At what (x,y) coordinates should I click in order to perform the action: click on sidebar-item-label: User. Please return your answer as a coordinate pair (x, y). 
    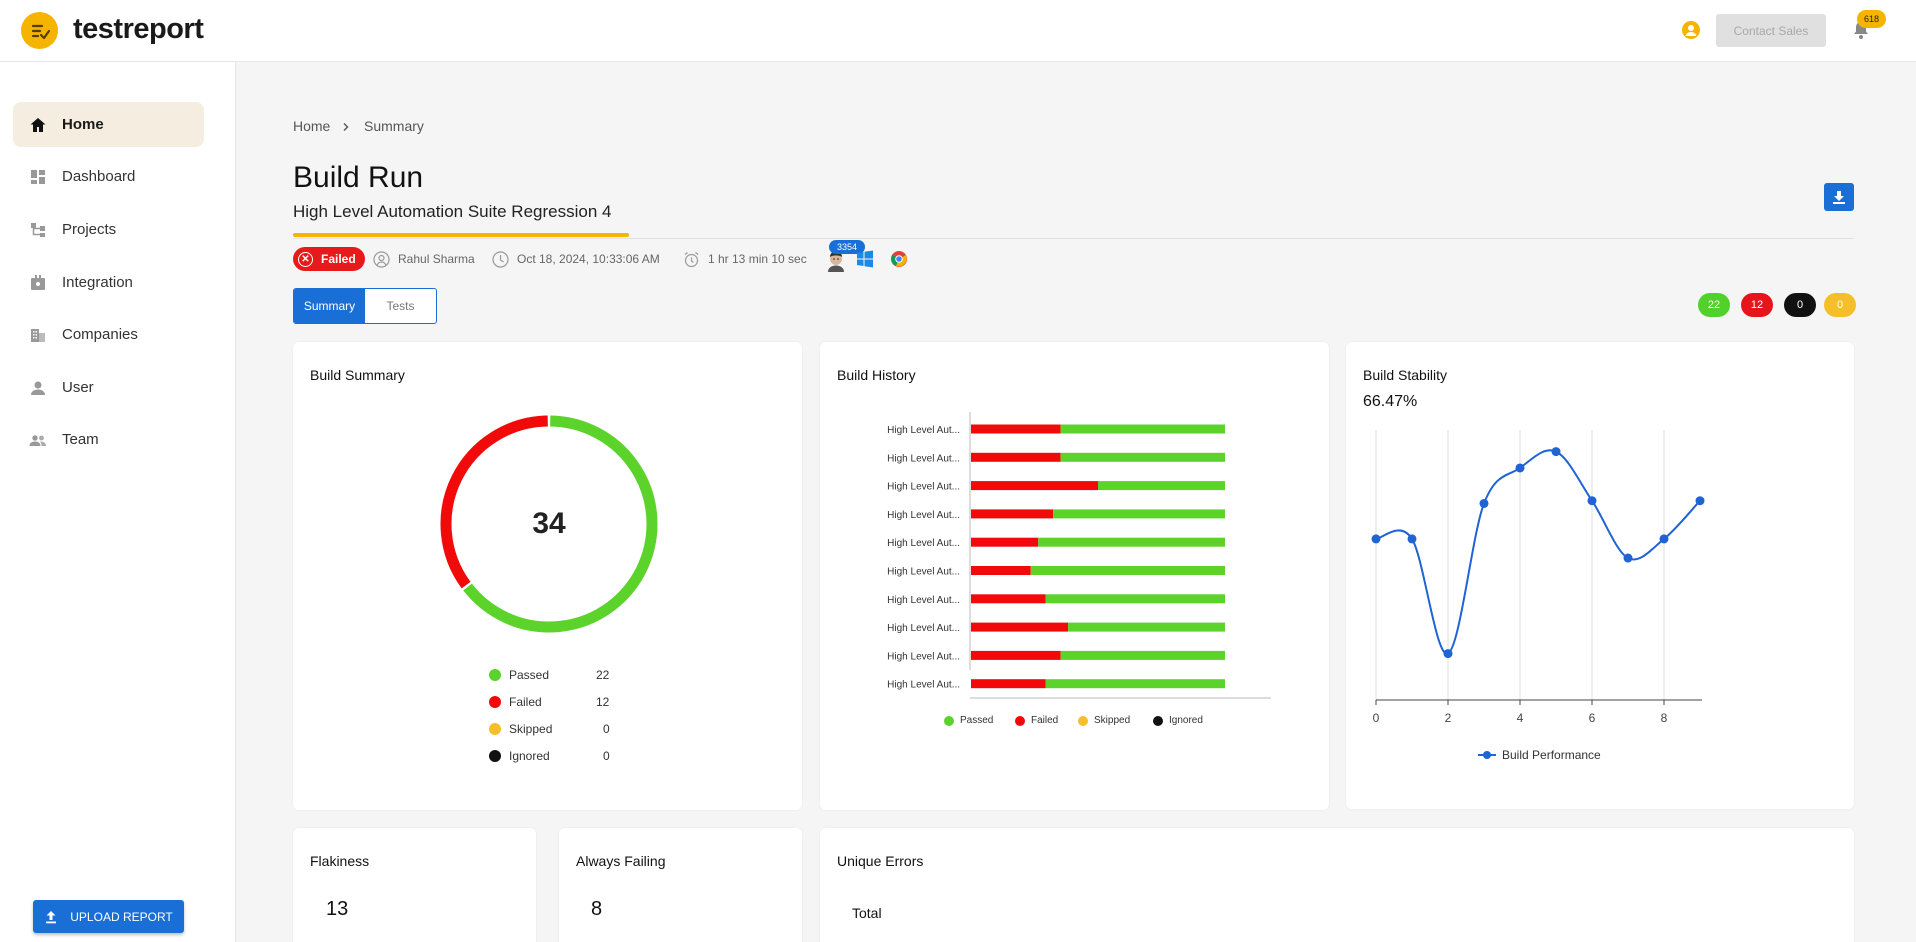
    Looking at the image, I should click on (78, 387).